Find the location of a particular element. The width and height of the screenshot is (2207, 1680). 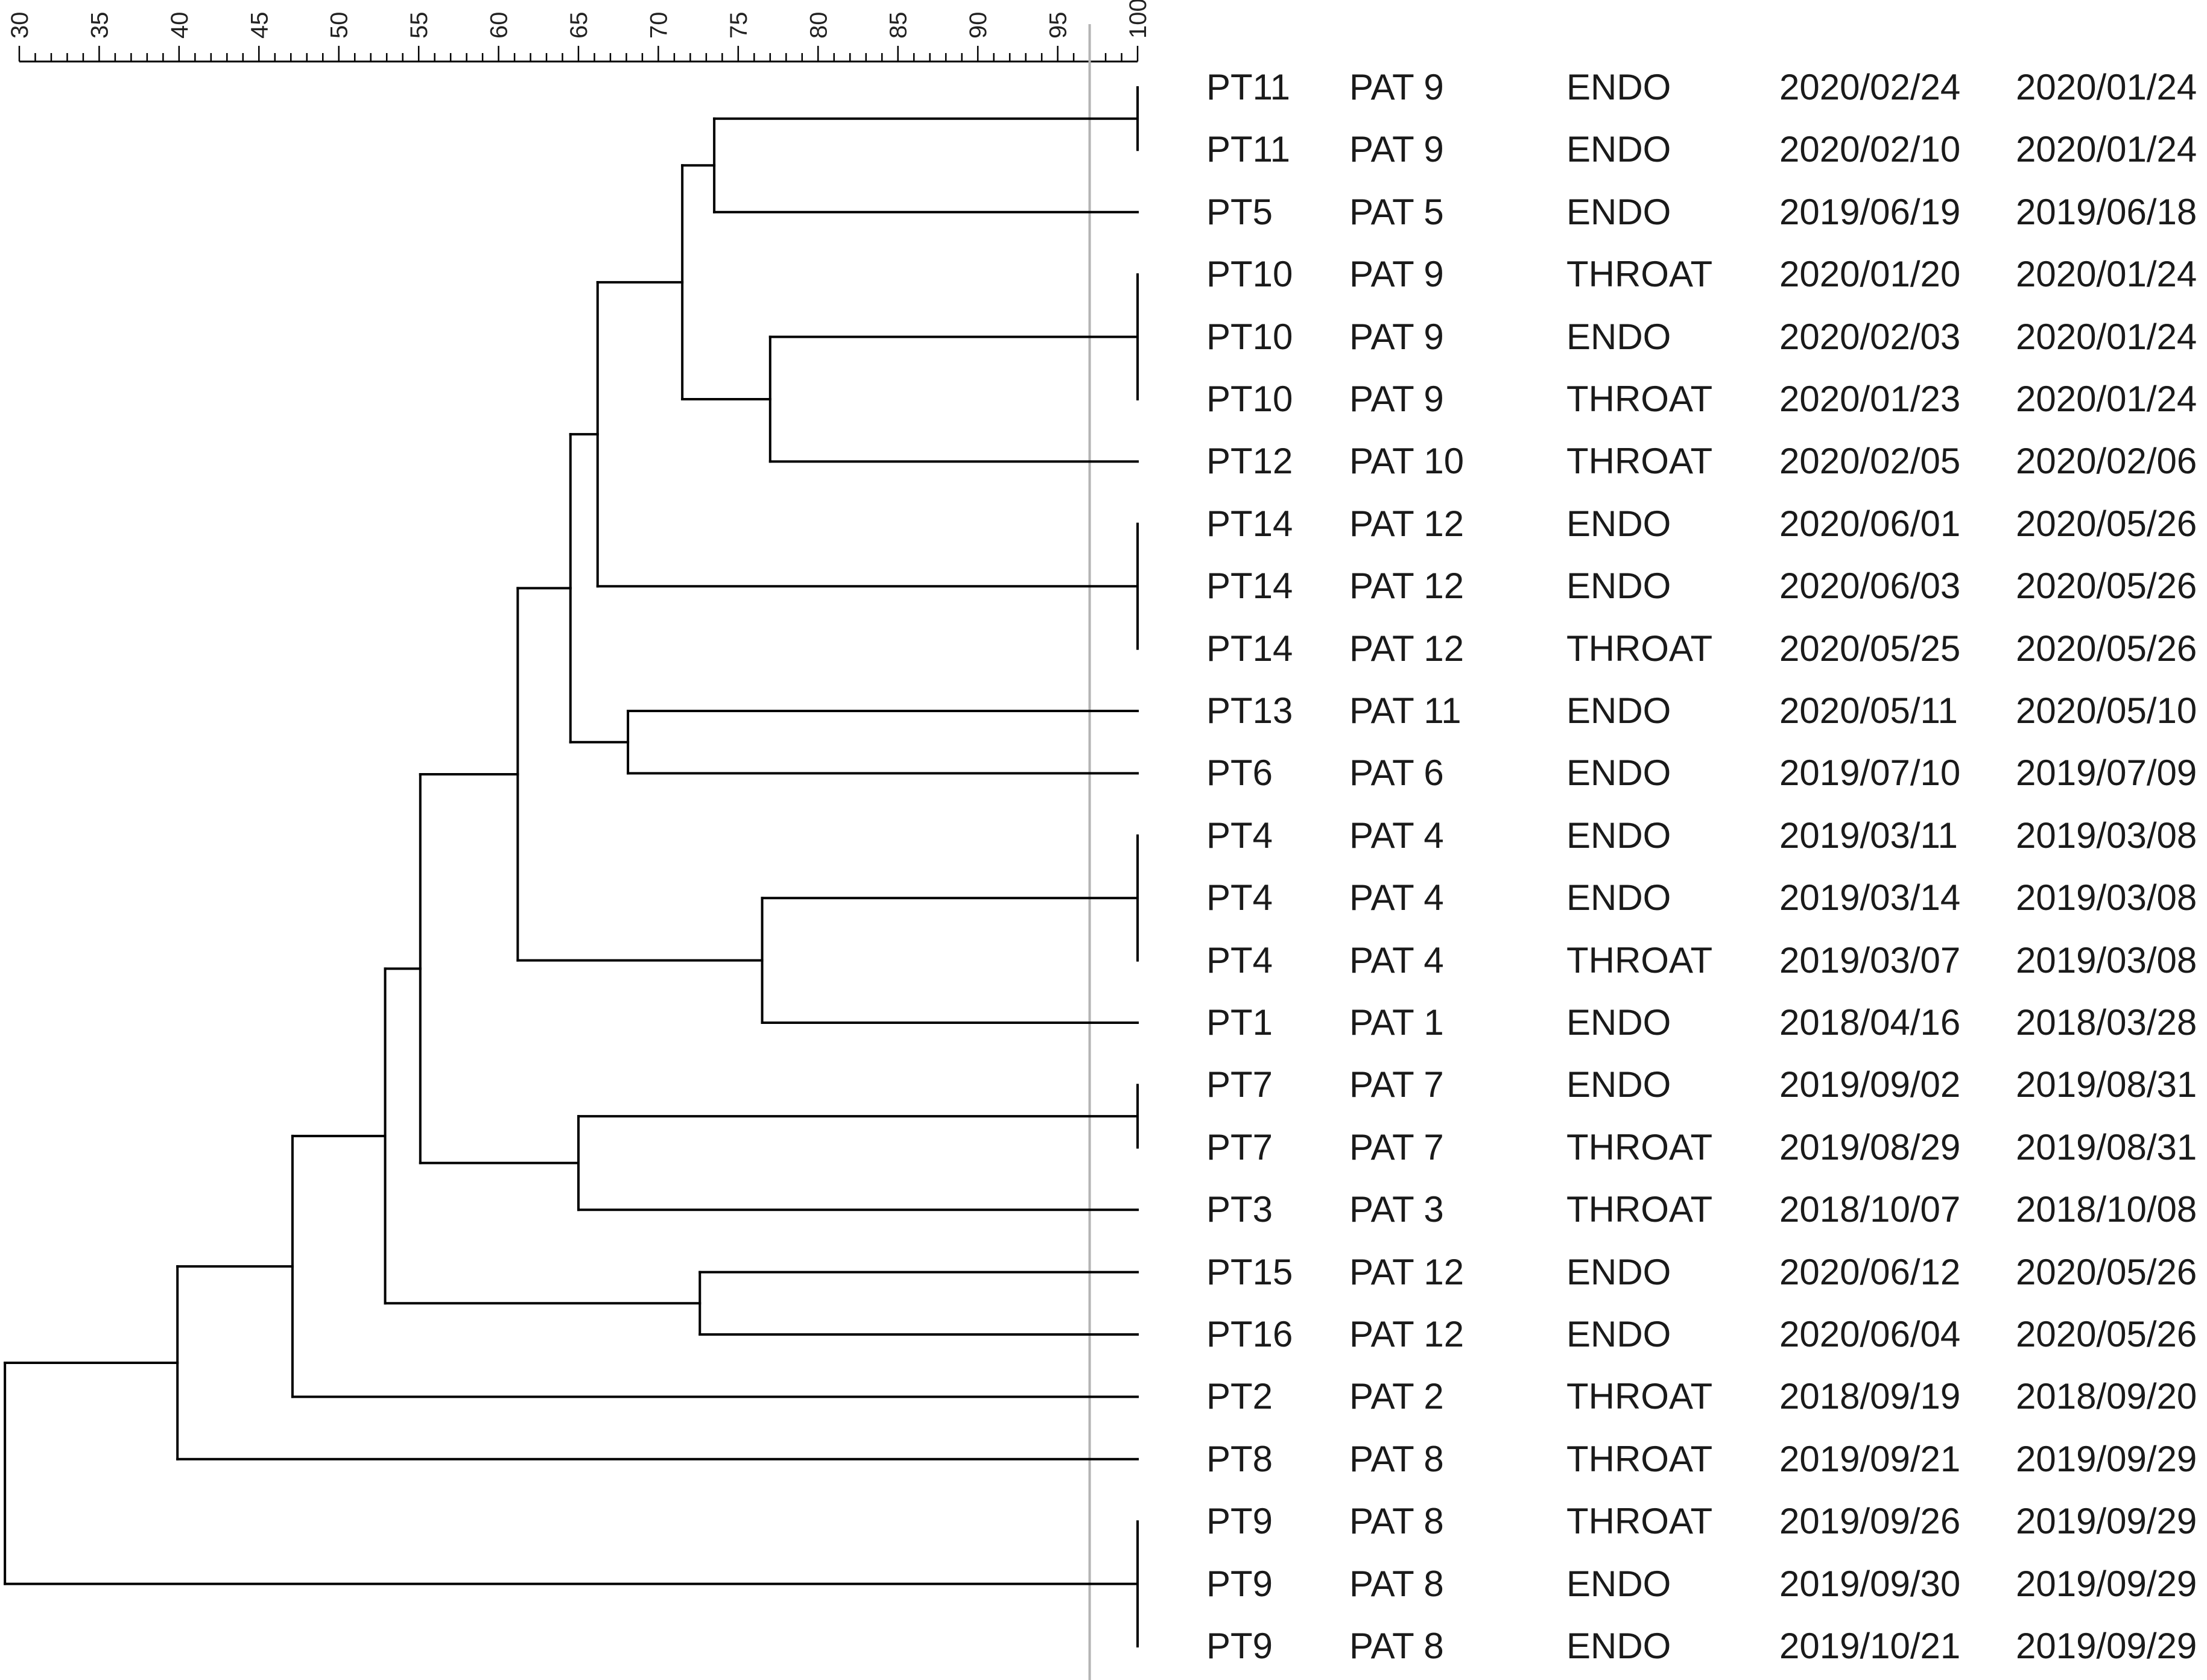

axis-tick-label: 80 is located at coordinates (818, 25).